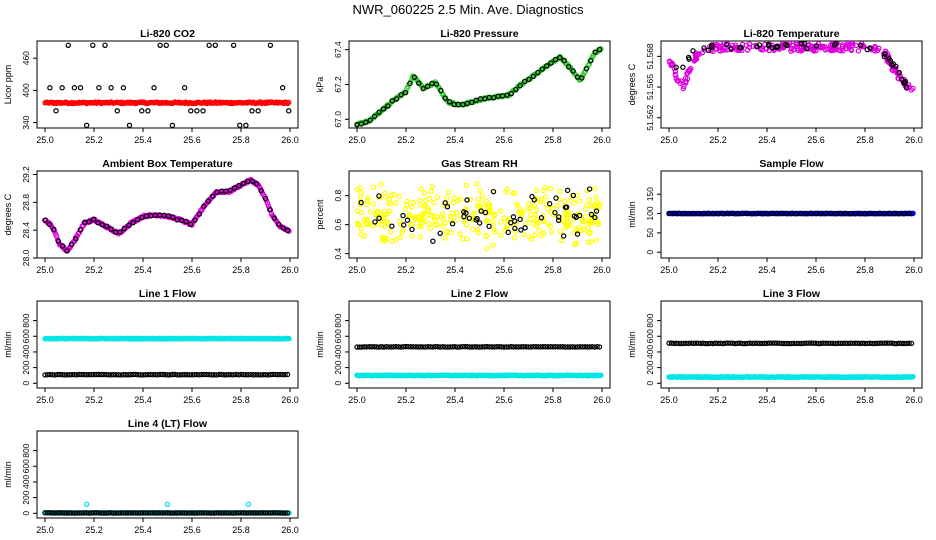 The image size is (936, 540). Describe the element at coordinates (167, 508) in the screenshot. I see `plot-area` at that location.